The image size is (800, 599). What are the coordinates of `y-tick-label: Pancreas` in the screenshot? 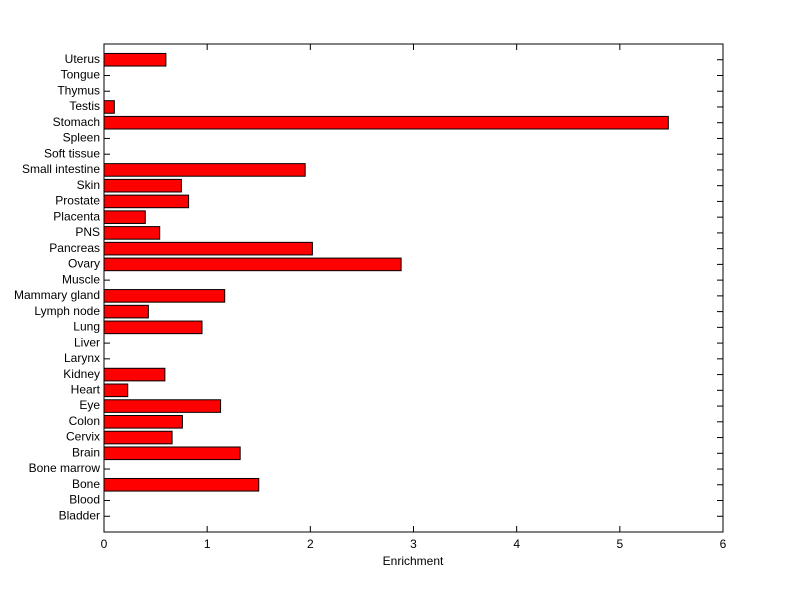 It's located at (74, 248).